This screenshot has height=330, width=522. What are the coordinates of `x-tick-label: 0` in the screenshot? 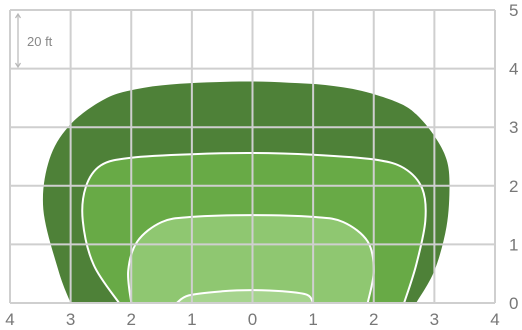 It's located at (252, 319).